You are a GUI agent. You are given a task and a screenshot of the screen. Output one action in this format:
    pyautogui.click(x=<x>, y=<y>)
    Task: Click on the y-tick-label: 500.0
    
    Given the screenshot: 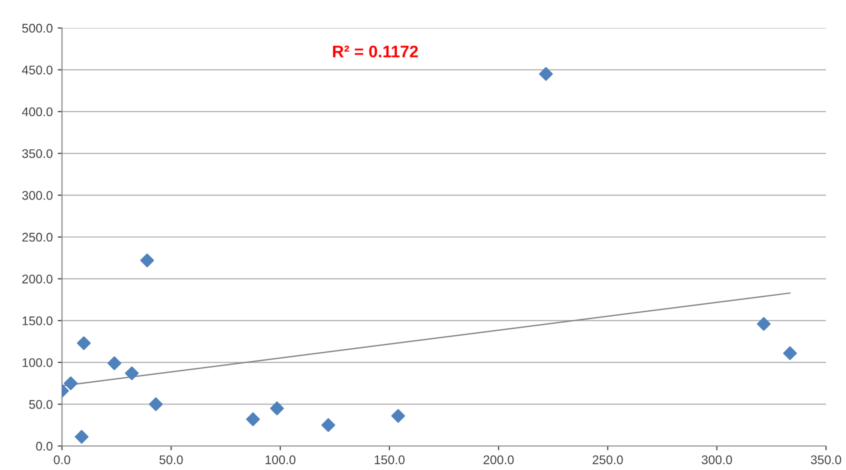 What is the action you would take?
    pyautogui.click(x=37, y=28)
    